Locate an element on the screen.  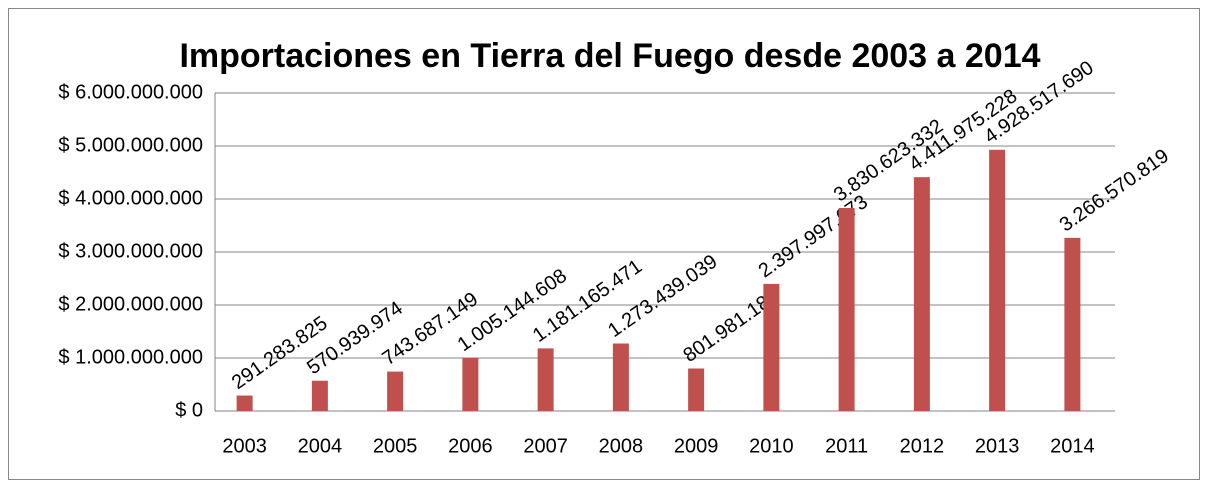
x-tick-label: 2008 is located at coordinates (621, 446).